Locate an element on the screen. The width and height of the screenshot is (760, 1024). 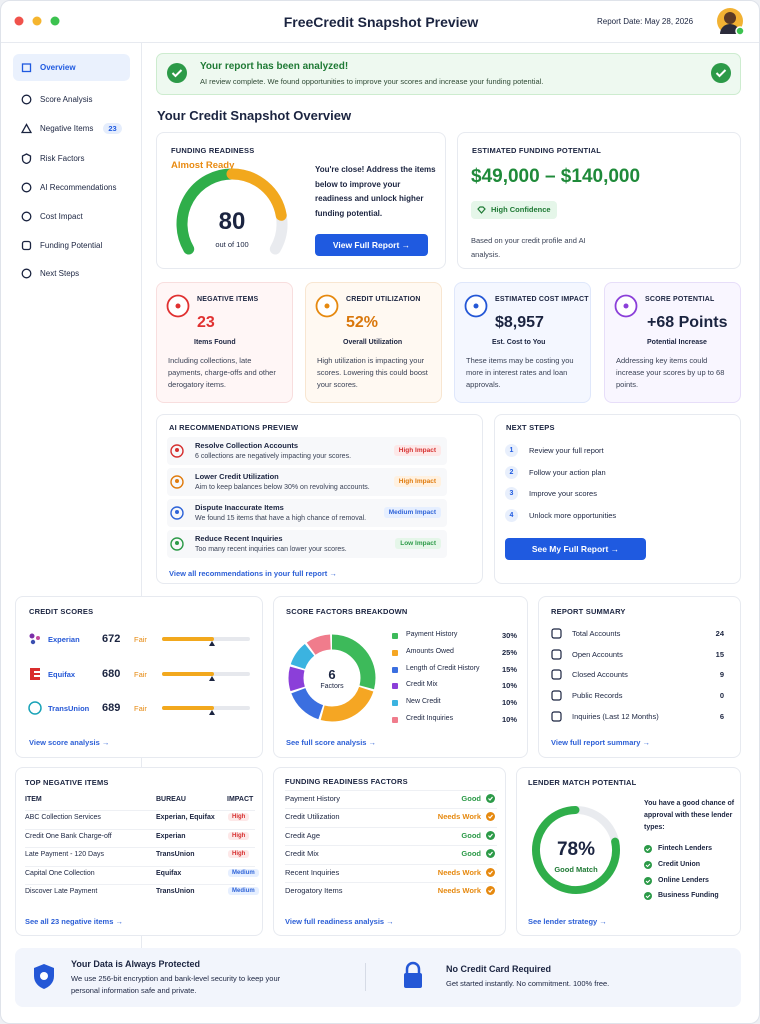
heading: TOP NEGATIVE ITEMS is located at coordinates (67, 782).